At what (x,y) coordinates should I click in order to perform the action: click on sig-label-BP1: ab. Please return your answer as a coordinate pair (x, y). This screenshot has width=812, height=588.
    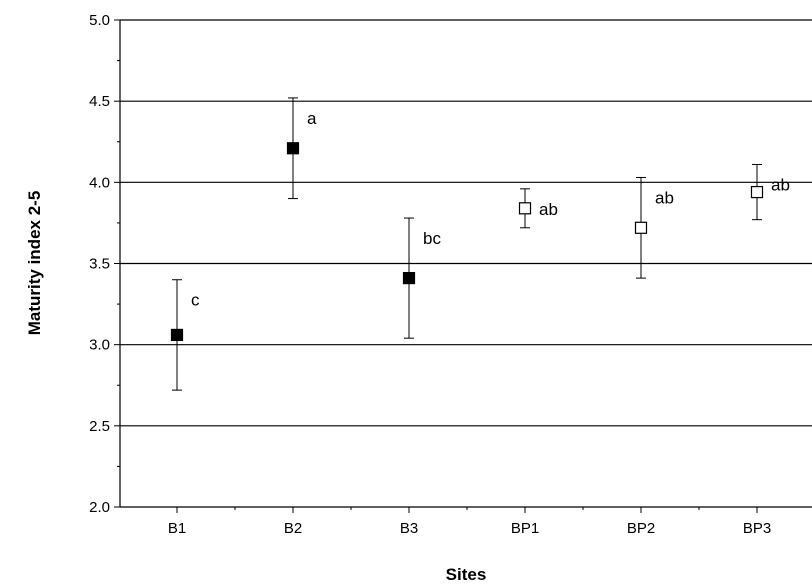
    Looking at the image, I should click on (548, 209).